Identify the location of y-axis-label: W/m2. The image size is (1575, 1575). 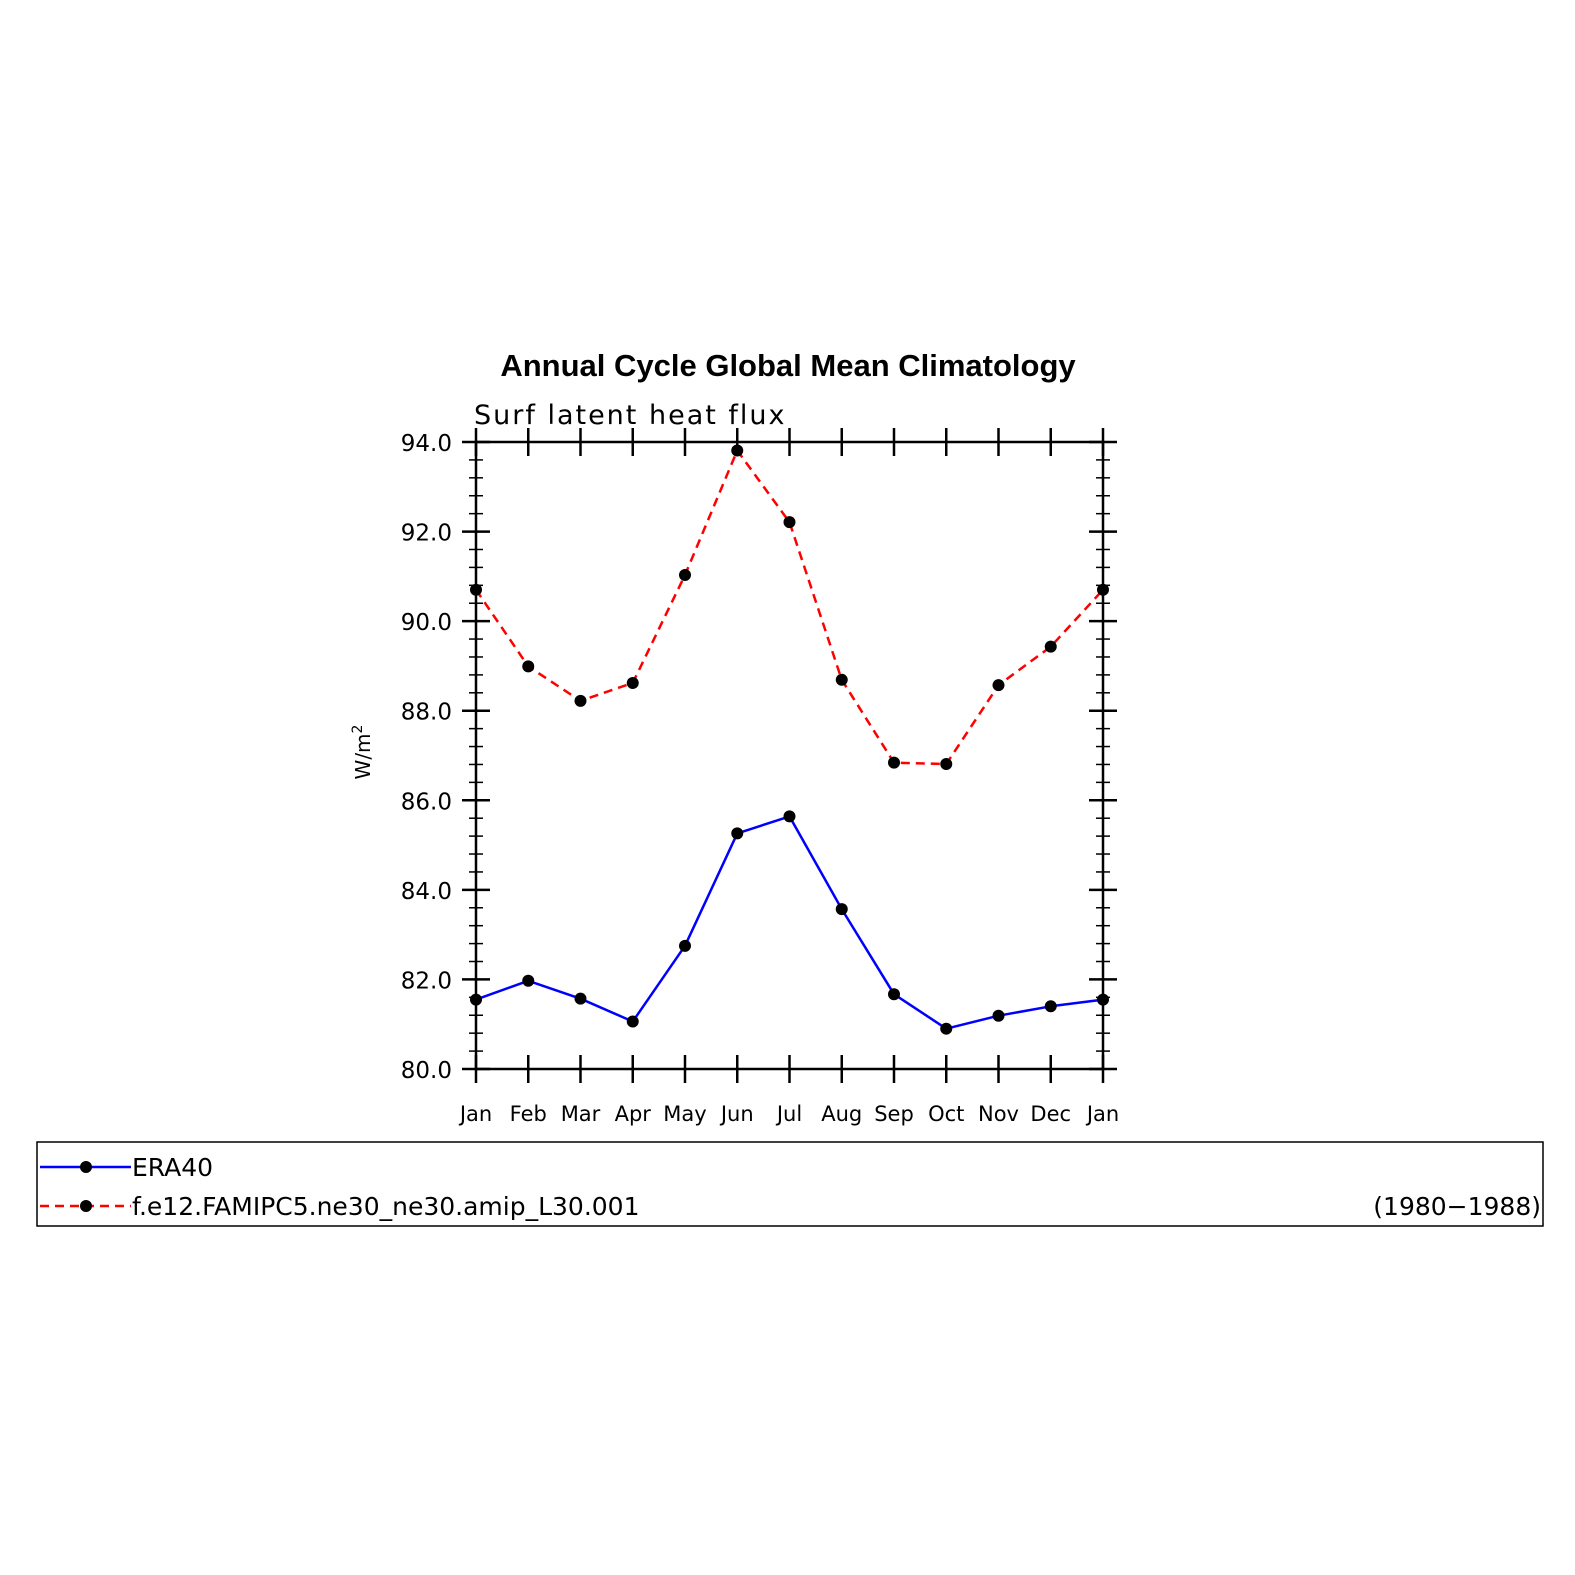
(362, 752).